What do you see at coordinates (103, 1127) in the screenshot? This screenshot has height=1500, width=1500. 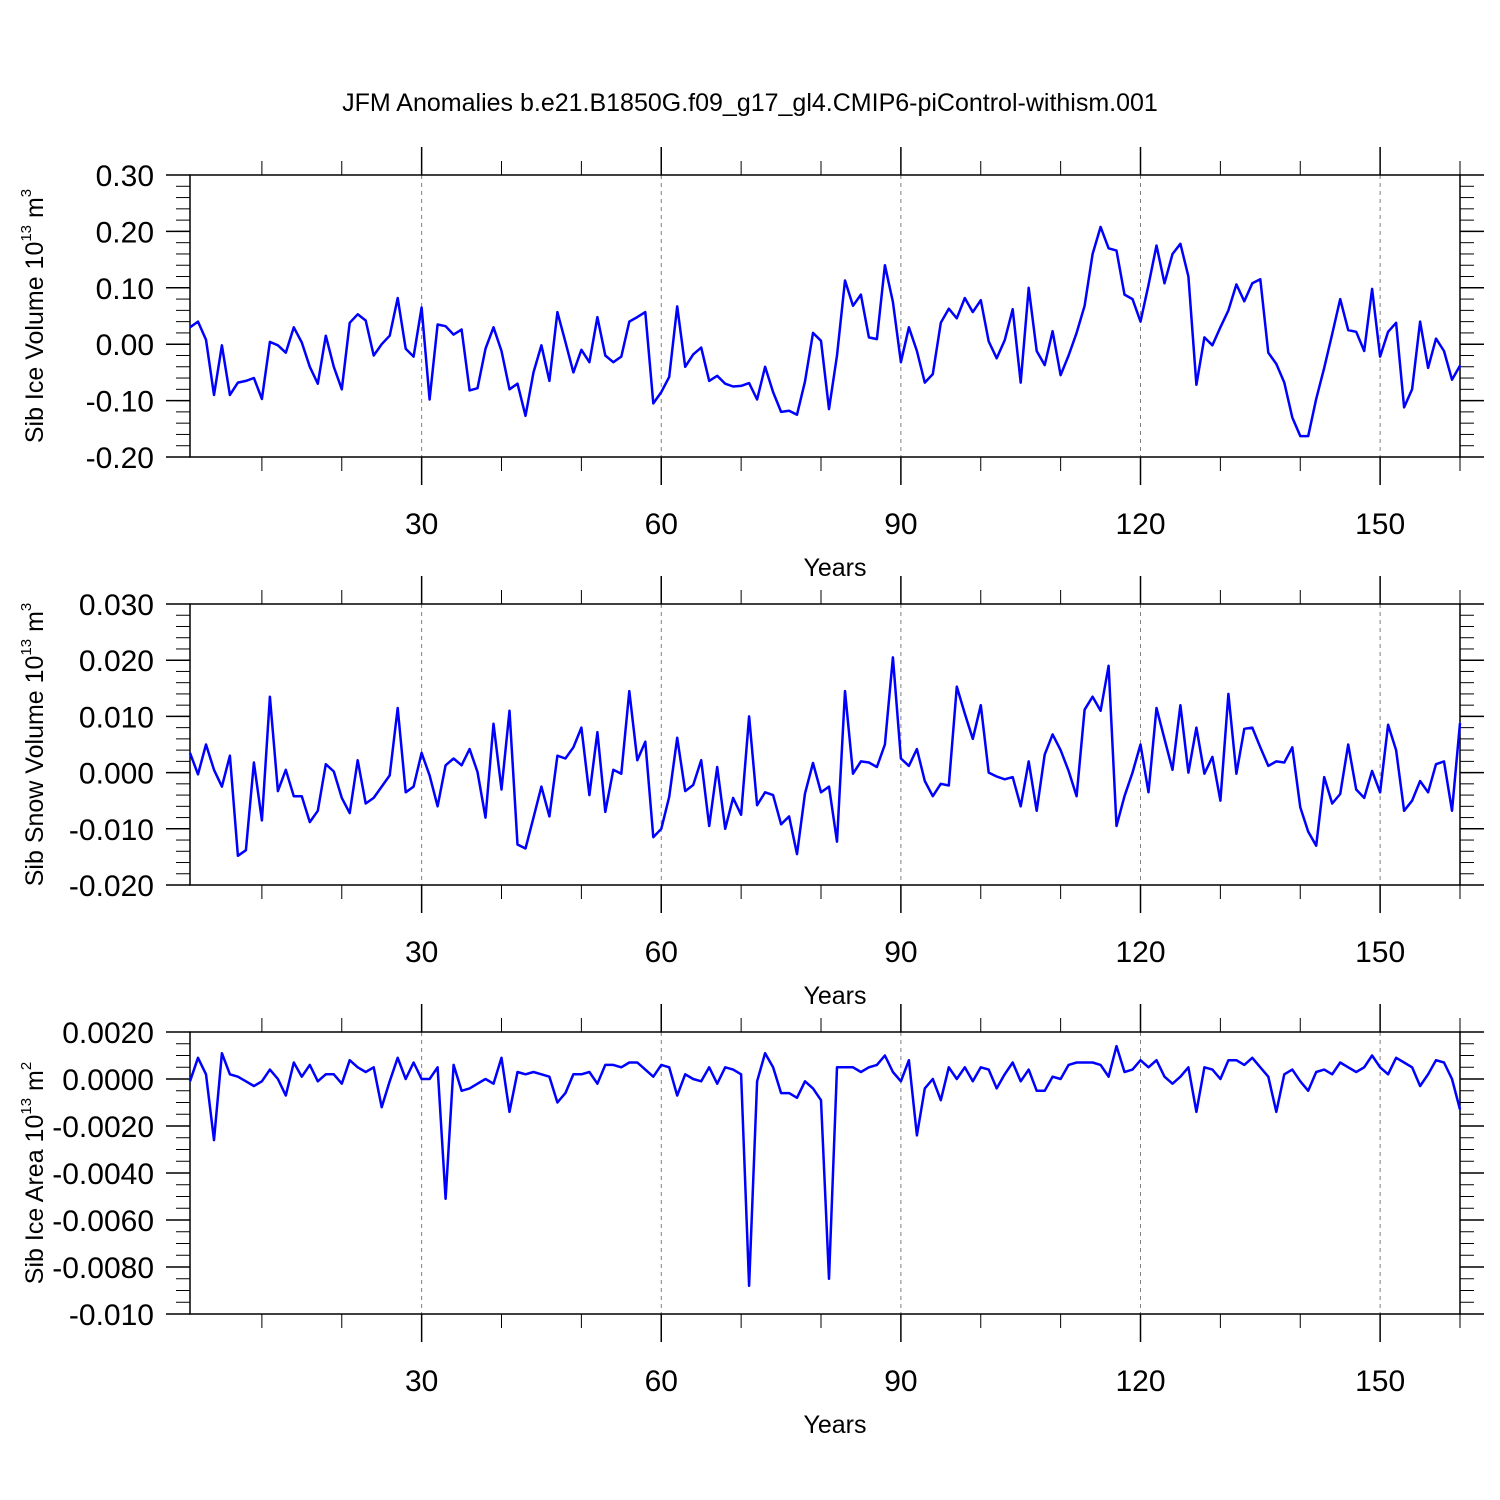 I see `y-tick-label: -0.0020` at bounding box center [103, 1127].